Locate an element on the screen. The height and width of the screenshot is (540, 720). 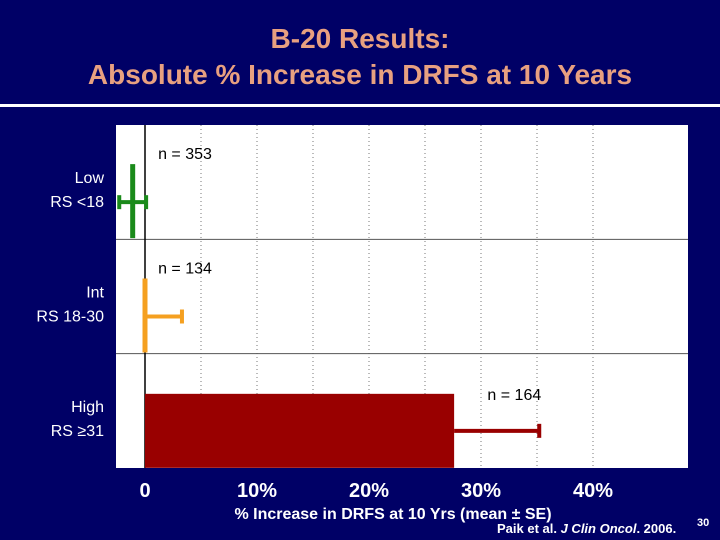
n-label-2: n = 134 is located at coordinates (185, 269).